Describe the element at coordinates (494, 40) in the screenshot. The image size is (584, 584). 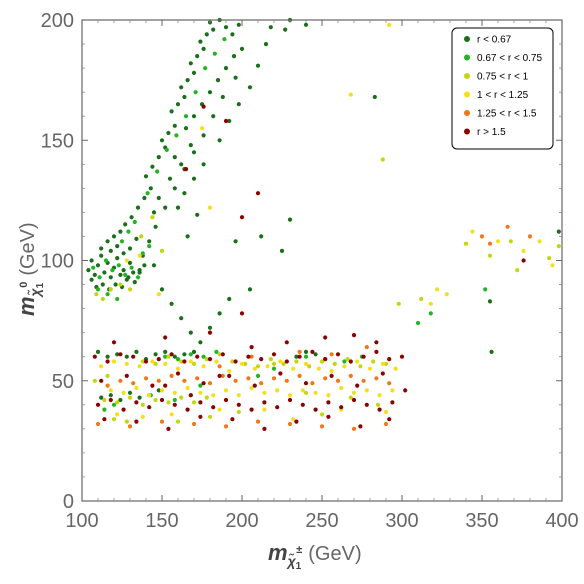
I see `legend-label-0: r < 0.67` at that location.